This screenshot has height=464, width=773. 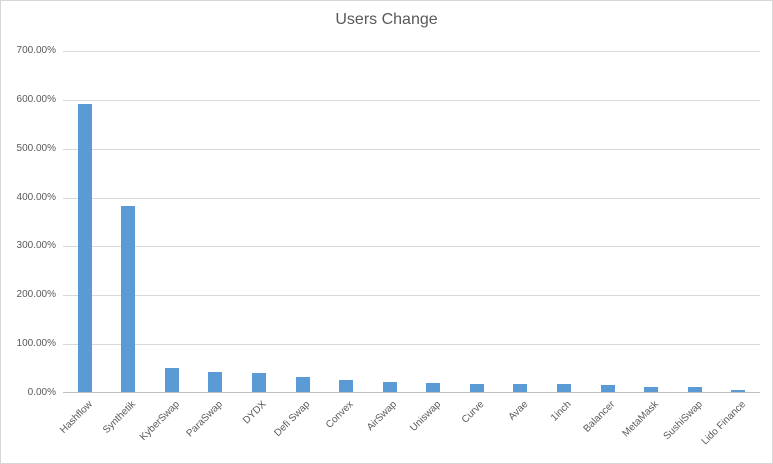 What do you see at coordinates (159, 421) in the screenshot?
I see `x-tick-label: KyberSwap` at bounding box center [159, 421].